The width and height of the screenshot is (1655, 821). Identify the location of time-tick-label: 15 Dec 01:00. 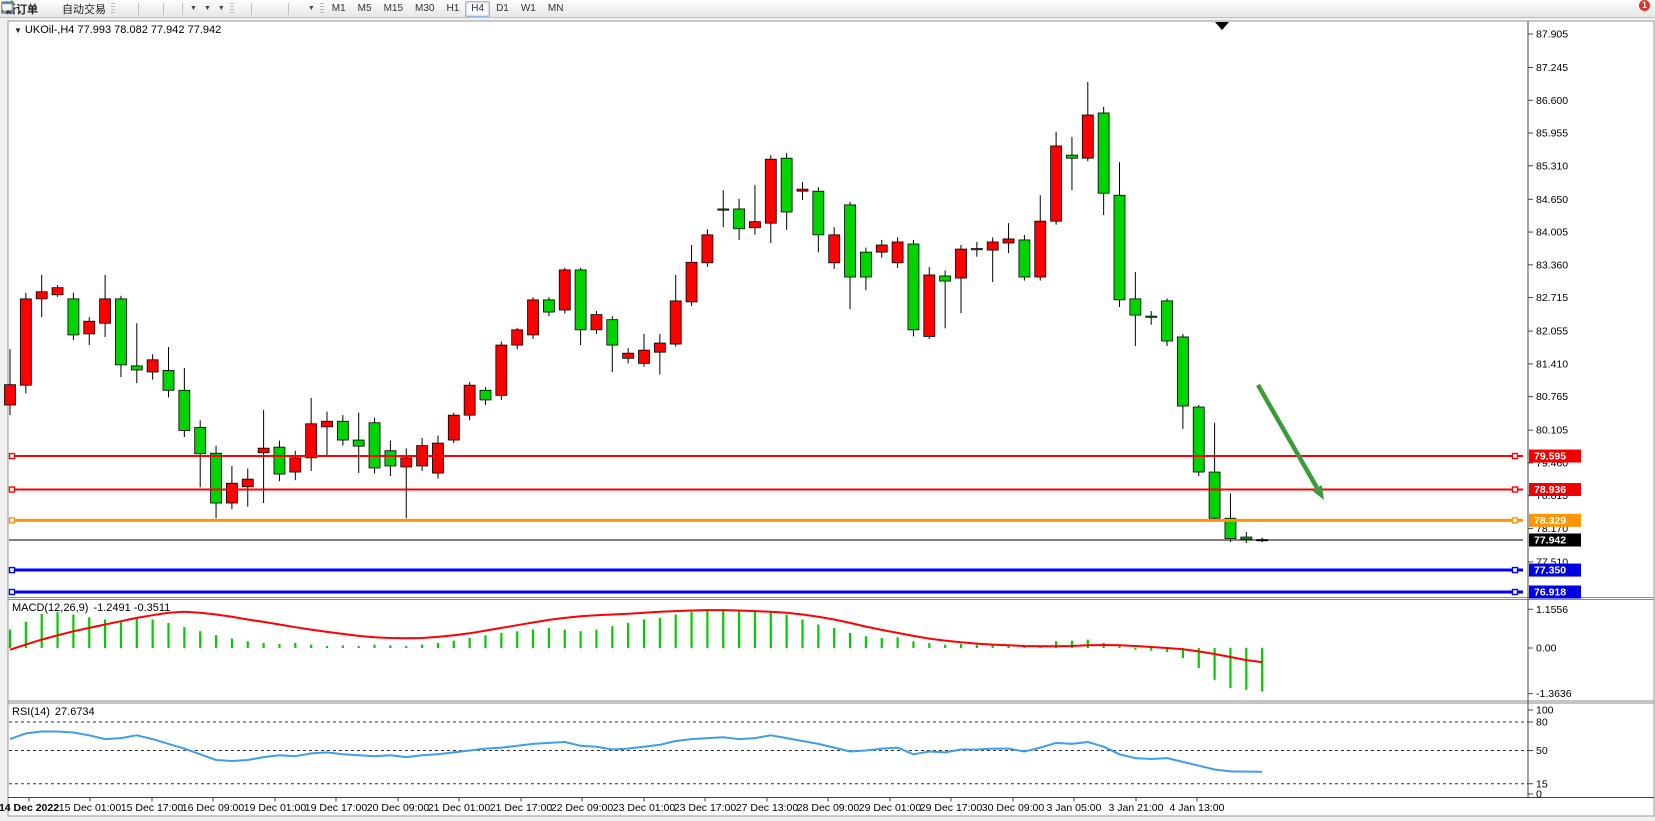
(90, 808).